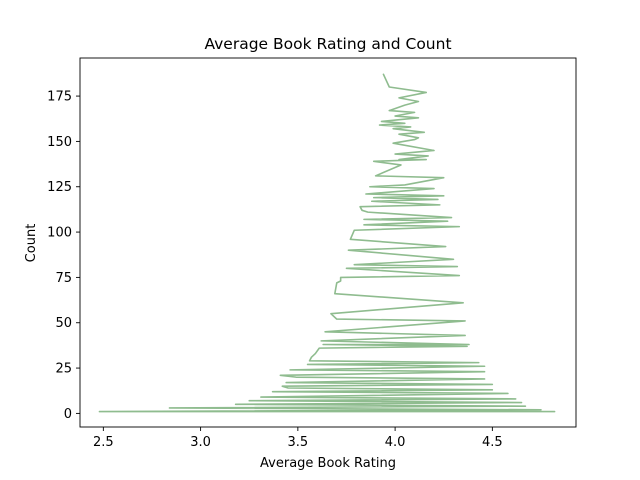 Image resolution: width=640 pixels, height=480 pixels. I want to click on y-tick-label: 100, so click(59, 233).